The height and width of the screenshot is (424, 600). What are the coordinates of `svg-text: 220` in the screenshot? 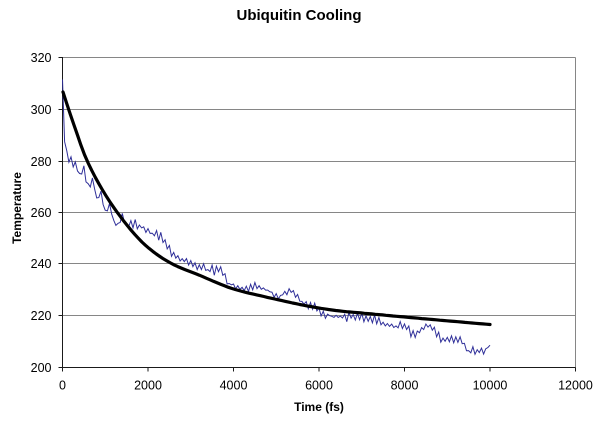 It's located at (41, 316).